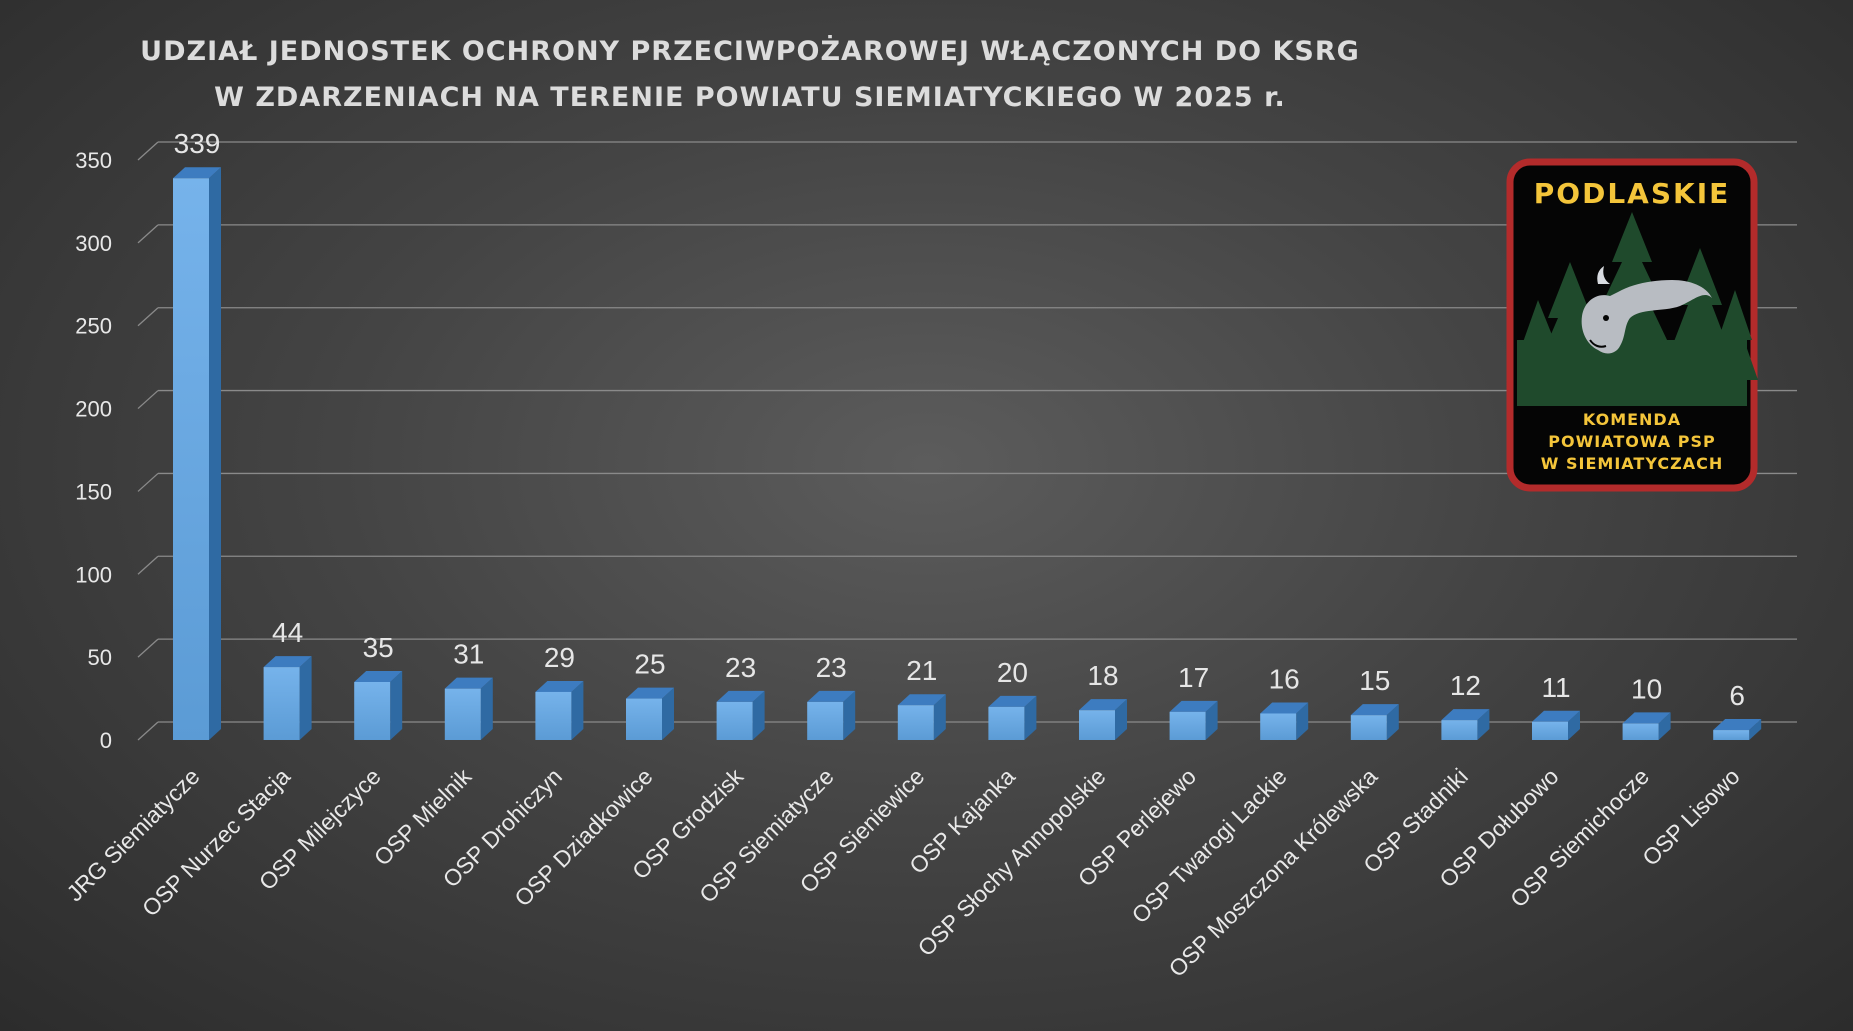 This screenshot has width=1853, height=1031. Describe the element at coordinates (106, 740) in the screenshot. I see `y-tick-label: 0` at that location.